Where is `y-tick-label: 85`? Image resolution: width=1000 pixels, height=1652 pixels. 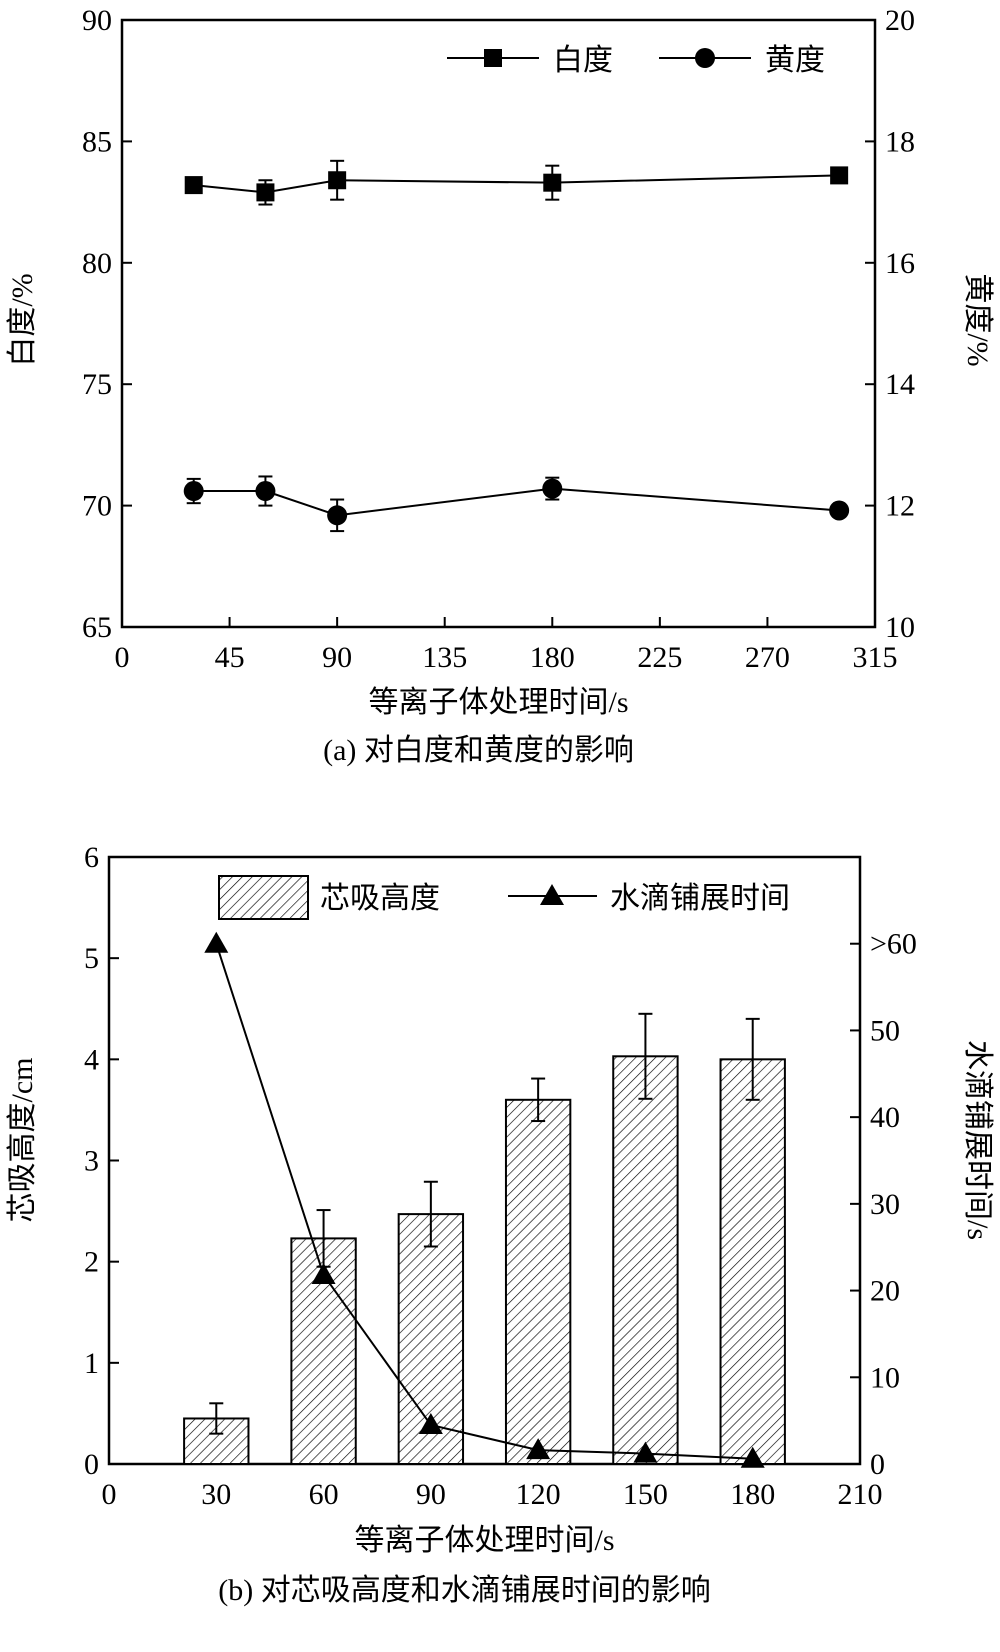 y-tick-label: 85 is located at coordinates (97, 141).